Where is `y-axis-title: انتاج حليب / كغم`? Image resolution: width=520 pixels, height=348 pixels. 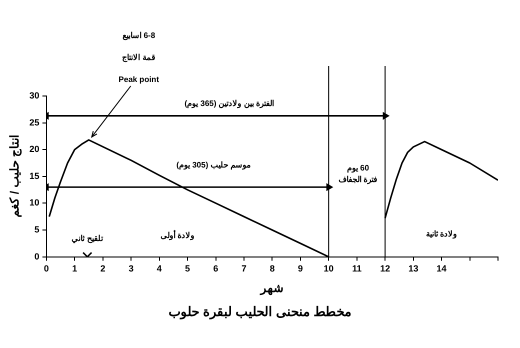
y-axis-title: انتاج حليب / كغم is located at coordinates (15, 176).